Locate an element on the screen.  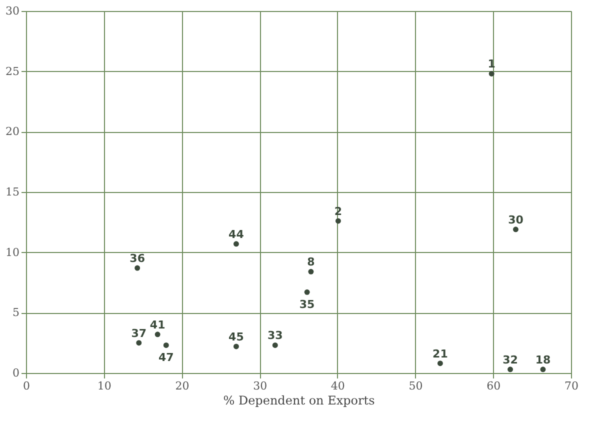
y-tick-label: 10 is located at coordinates (13, 252).